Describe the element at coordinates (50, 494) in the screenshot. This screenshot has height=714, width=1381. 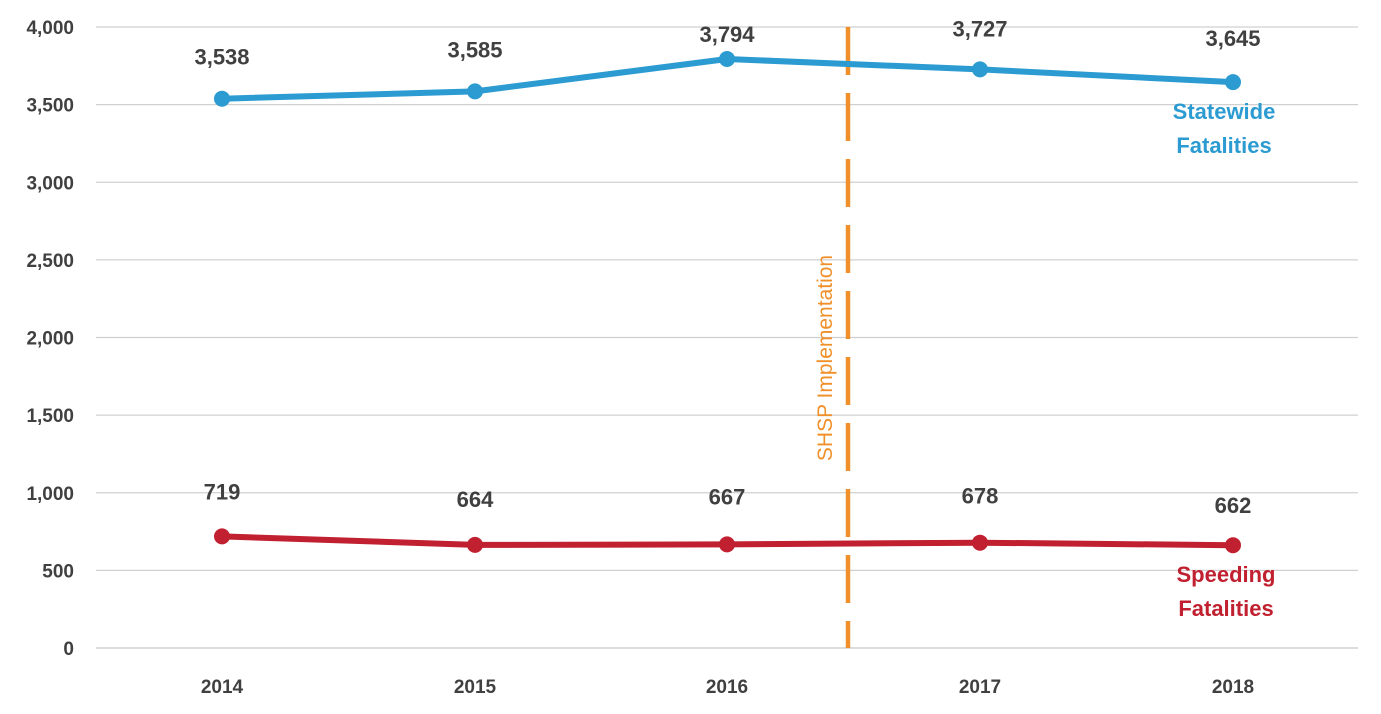
I see `y-tick-label: 1,000` at that location.